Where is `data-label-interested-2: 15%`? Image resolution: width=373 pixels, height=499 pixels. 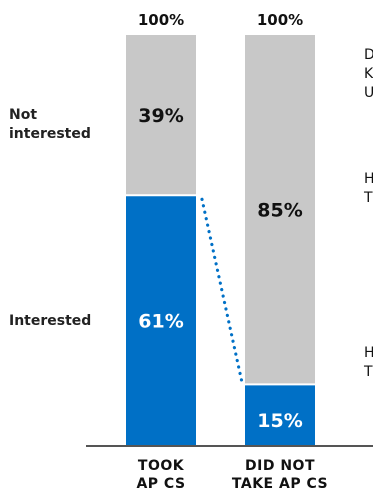 data-label-interested-2: 15% is located at coordinates (279, 421).